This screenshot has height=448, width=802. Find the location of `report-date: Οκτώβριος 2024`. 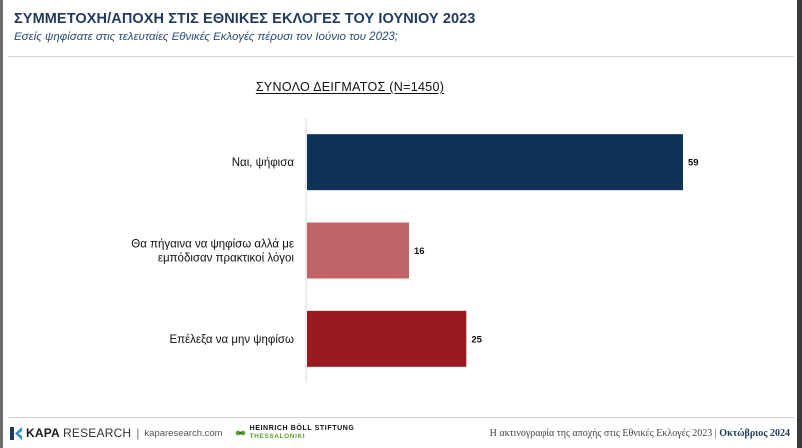

report-date: Οκτώβριος 2024 is located at coordinates (754, 433).